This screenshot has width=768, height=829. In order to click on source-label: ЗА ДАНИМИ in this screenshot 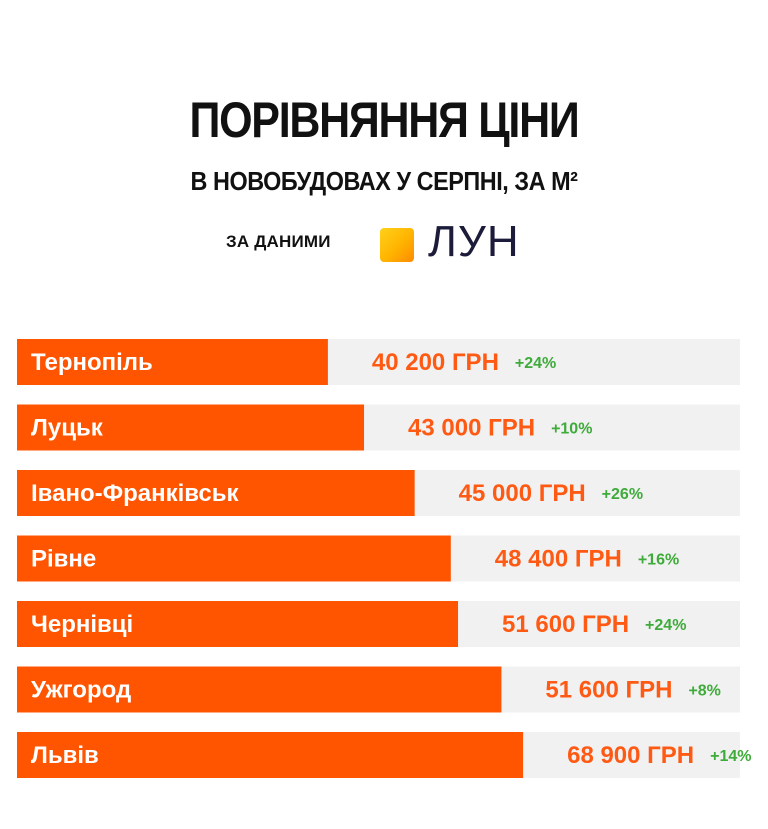, I will do `click(278, 241)`.